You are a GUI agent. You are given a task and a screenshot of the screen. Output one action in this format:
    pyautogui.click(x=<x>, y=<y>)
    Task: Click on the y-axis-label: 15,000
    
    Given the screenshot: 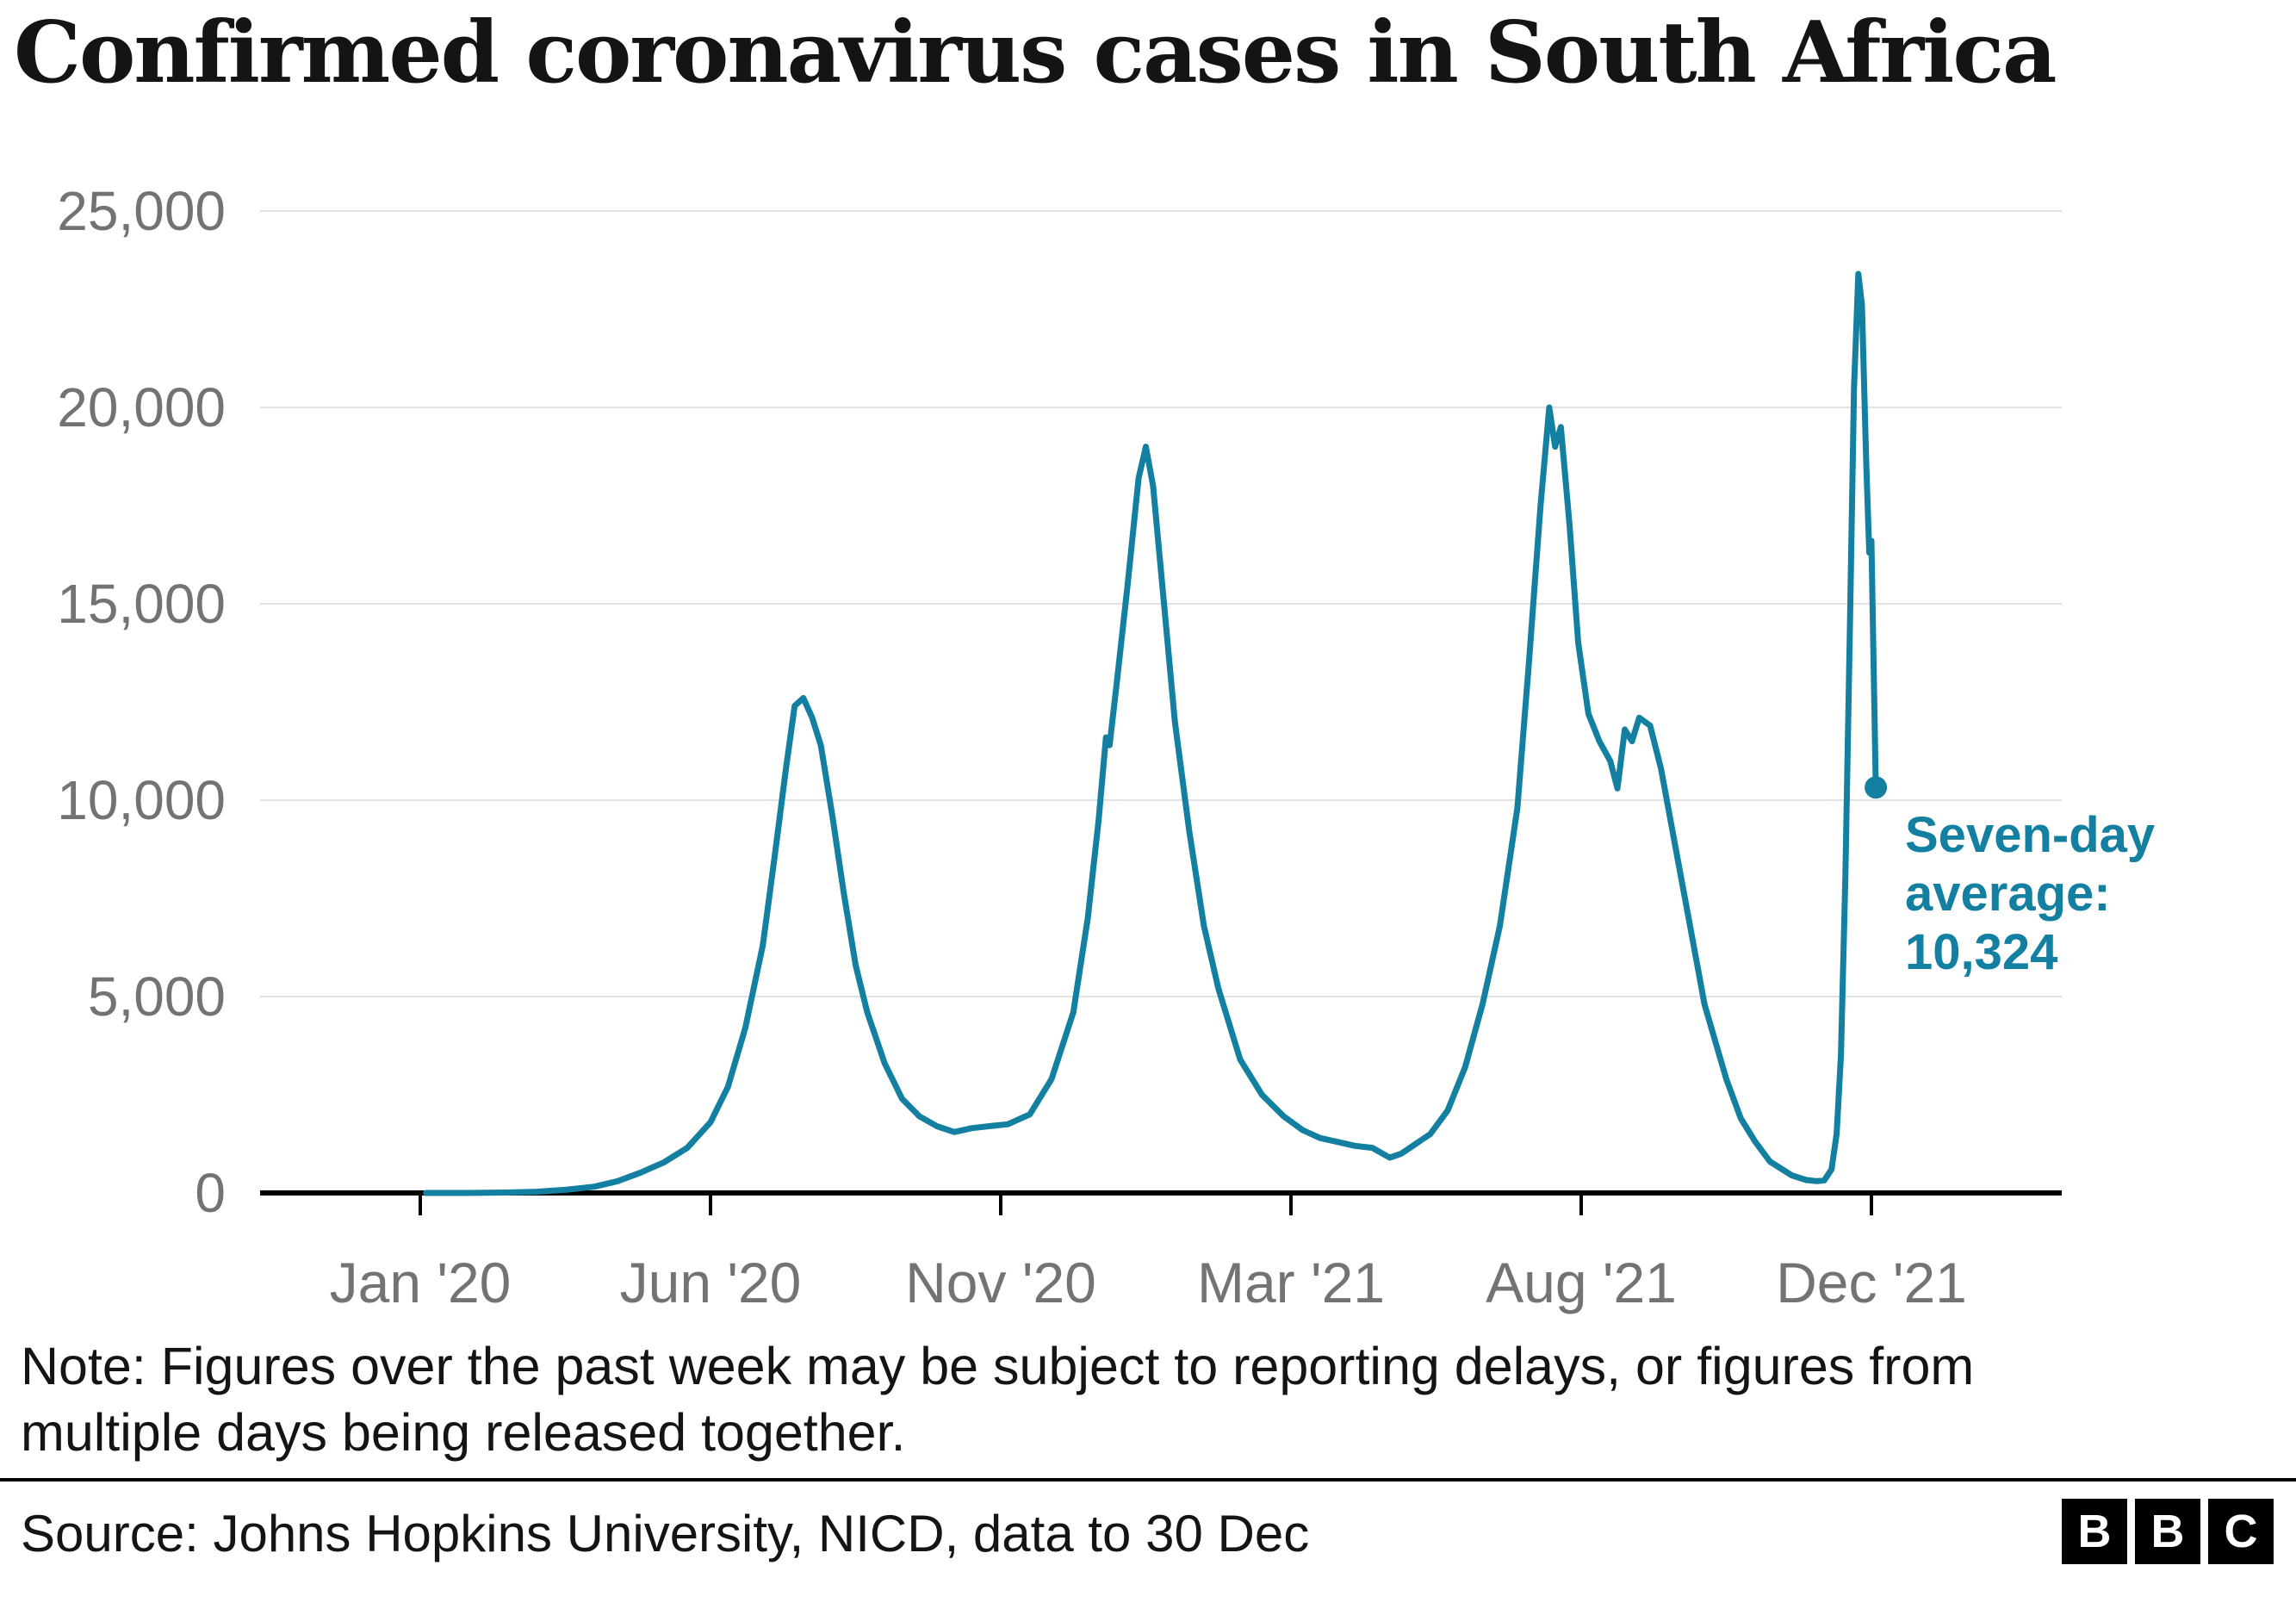 What is the action you would take?
    pyautogui.click(x=141, y=604)
    